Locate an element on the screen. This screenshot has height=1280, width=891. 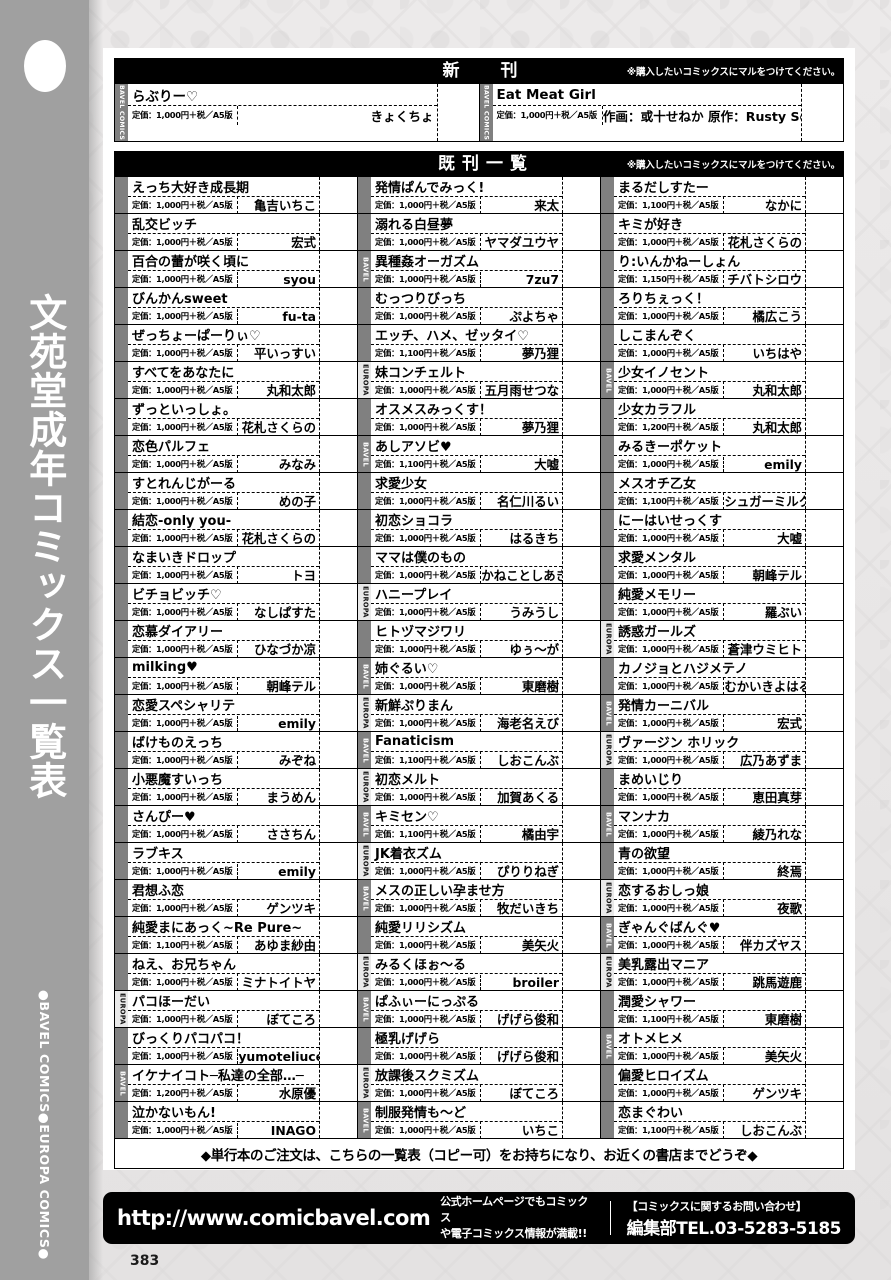
book-row: オスメスみっくす！ 定価：1,000円＋税／A5版 夢乃狸 is located at coordinates (479, 418).